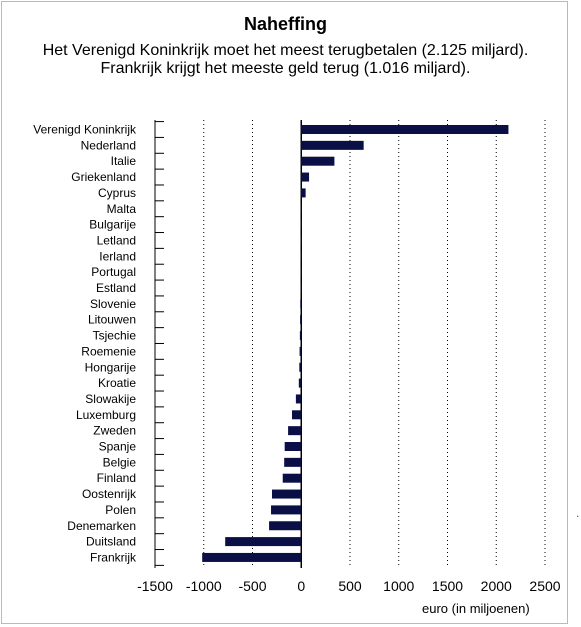  What do you see at coordinates (111, 367) in the screenshot?
I see `category-label: Hongarije` at bounding box center [111, 367].